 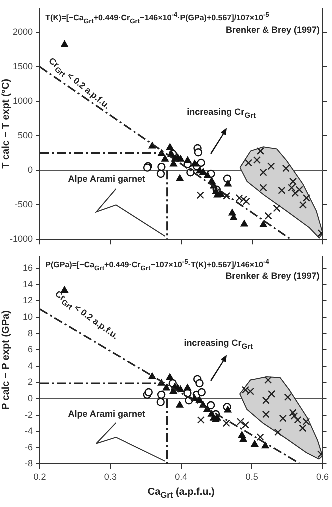 I want to click on y-tick-label: 12, so click(x=27, y=301).